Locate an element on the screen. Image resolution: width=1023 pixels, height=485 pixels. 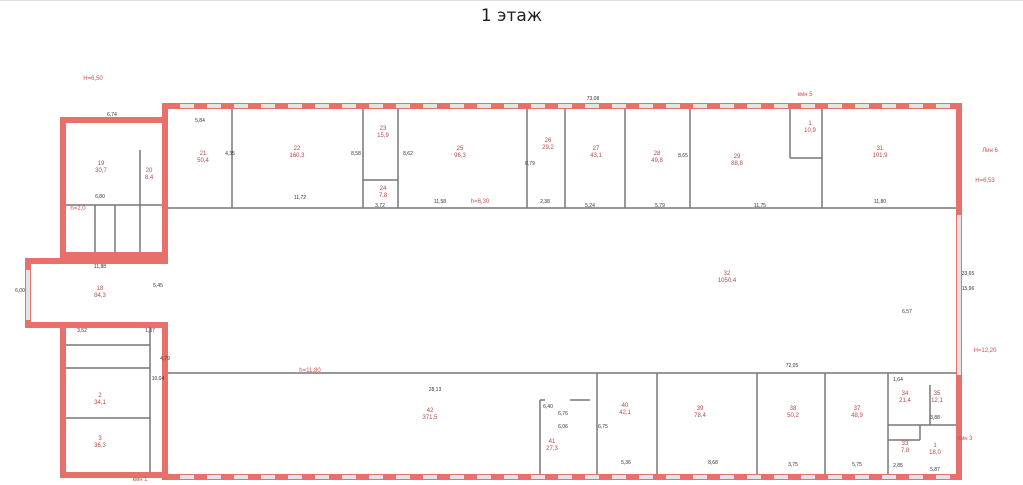
dimension-label: 6,80 is located at coordinates (100, 197).